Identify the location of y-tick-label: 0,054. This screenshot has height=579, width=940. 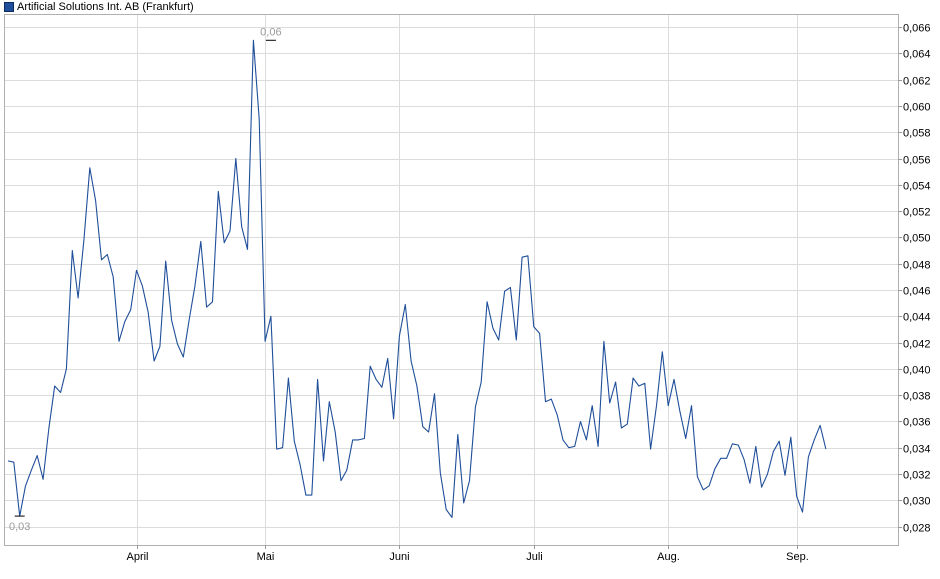
(917, 187).